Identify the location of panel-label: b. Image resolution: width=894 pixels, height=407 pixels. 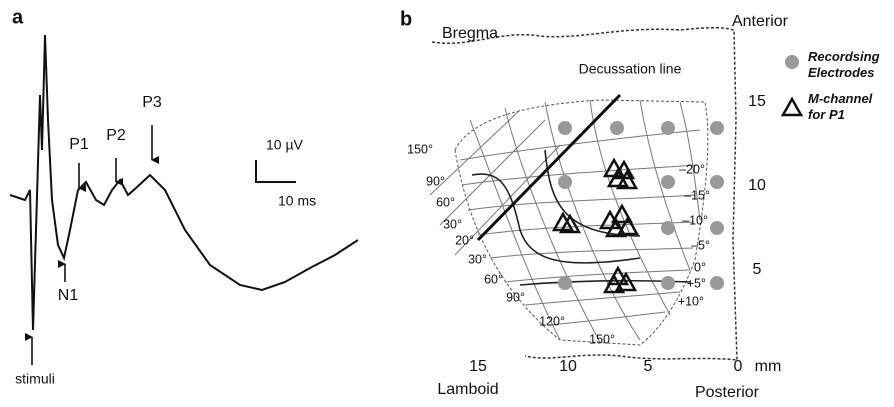
(406, 19).